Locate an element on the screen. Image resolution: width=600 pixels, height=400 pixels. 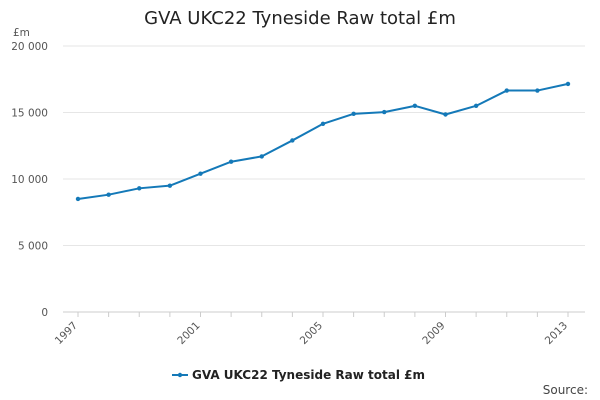
legend: GVA UKC22 Tyneside Raw total £m is located at coordinates (298, 375).